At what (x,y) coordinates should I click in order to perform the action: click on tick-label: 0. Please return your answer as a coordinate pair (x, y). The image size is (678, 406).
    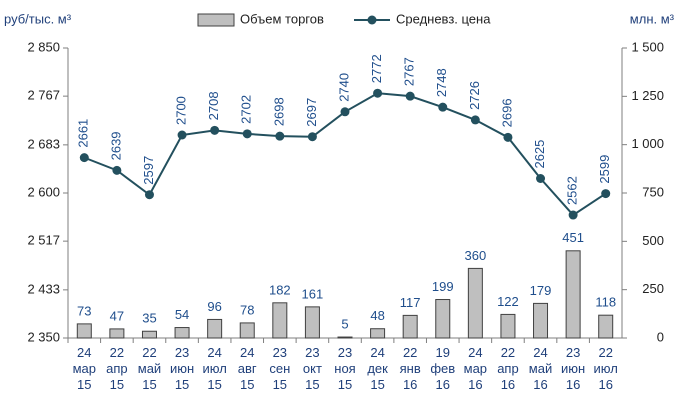
    Looking at the image, I should click on (660, 336).